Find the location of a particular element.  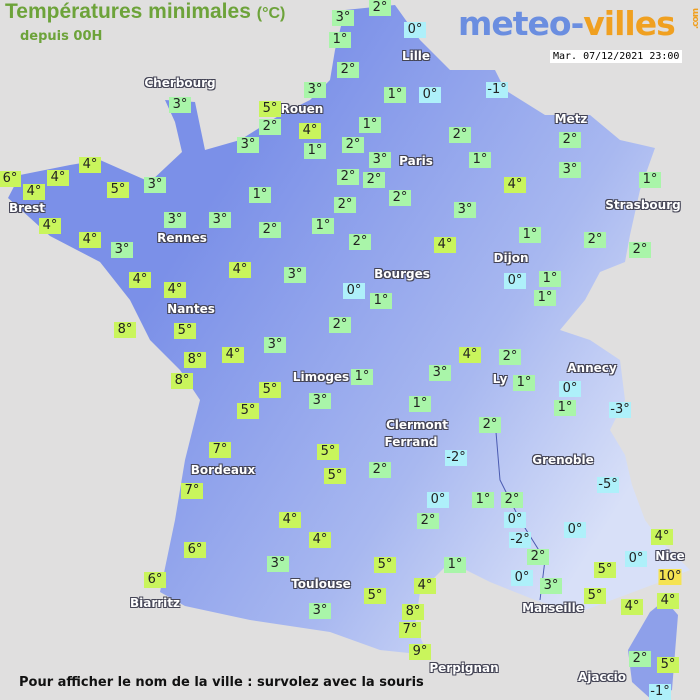

temperature-marker: -5° is located at coordinates (608, 485).